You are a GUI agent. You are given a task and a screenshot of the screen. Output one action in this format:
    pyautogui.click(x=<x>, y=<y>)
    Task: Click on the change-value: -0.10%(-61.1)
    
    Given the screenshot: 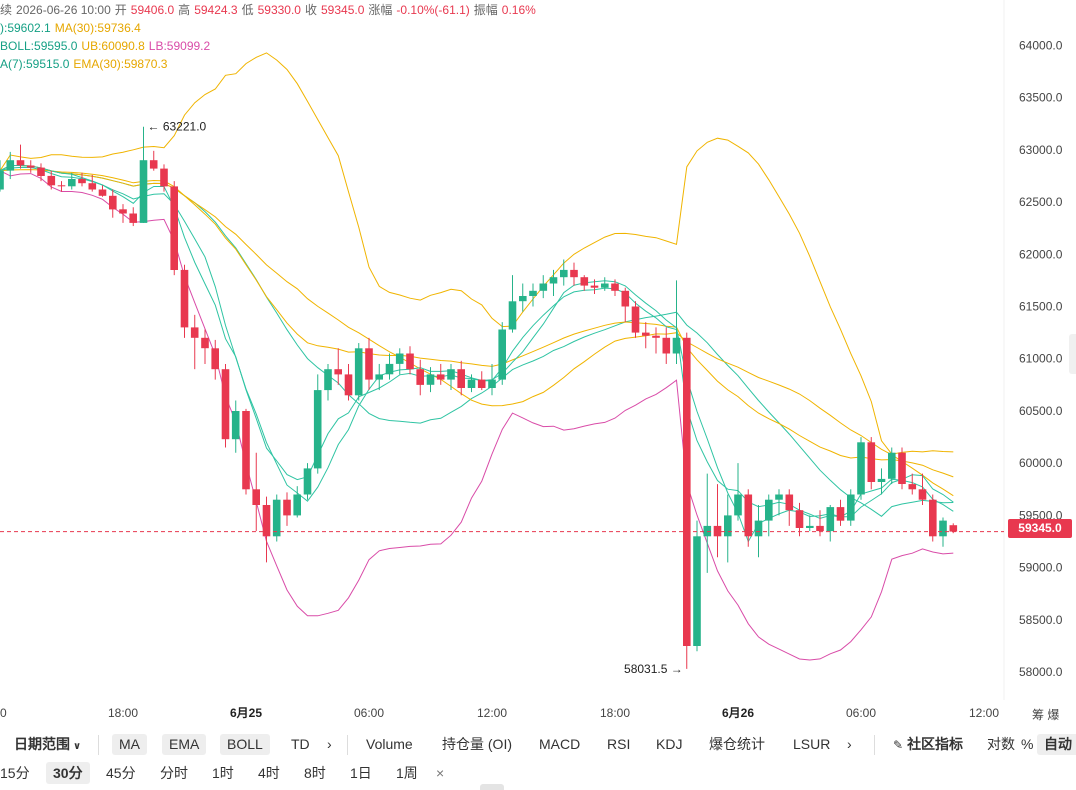 What is the action you would take?
    pyautogui.click(x=433, y=10)
    